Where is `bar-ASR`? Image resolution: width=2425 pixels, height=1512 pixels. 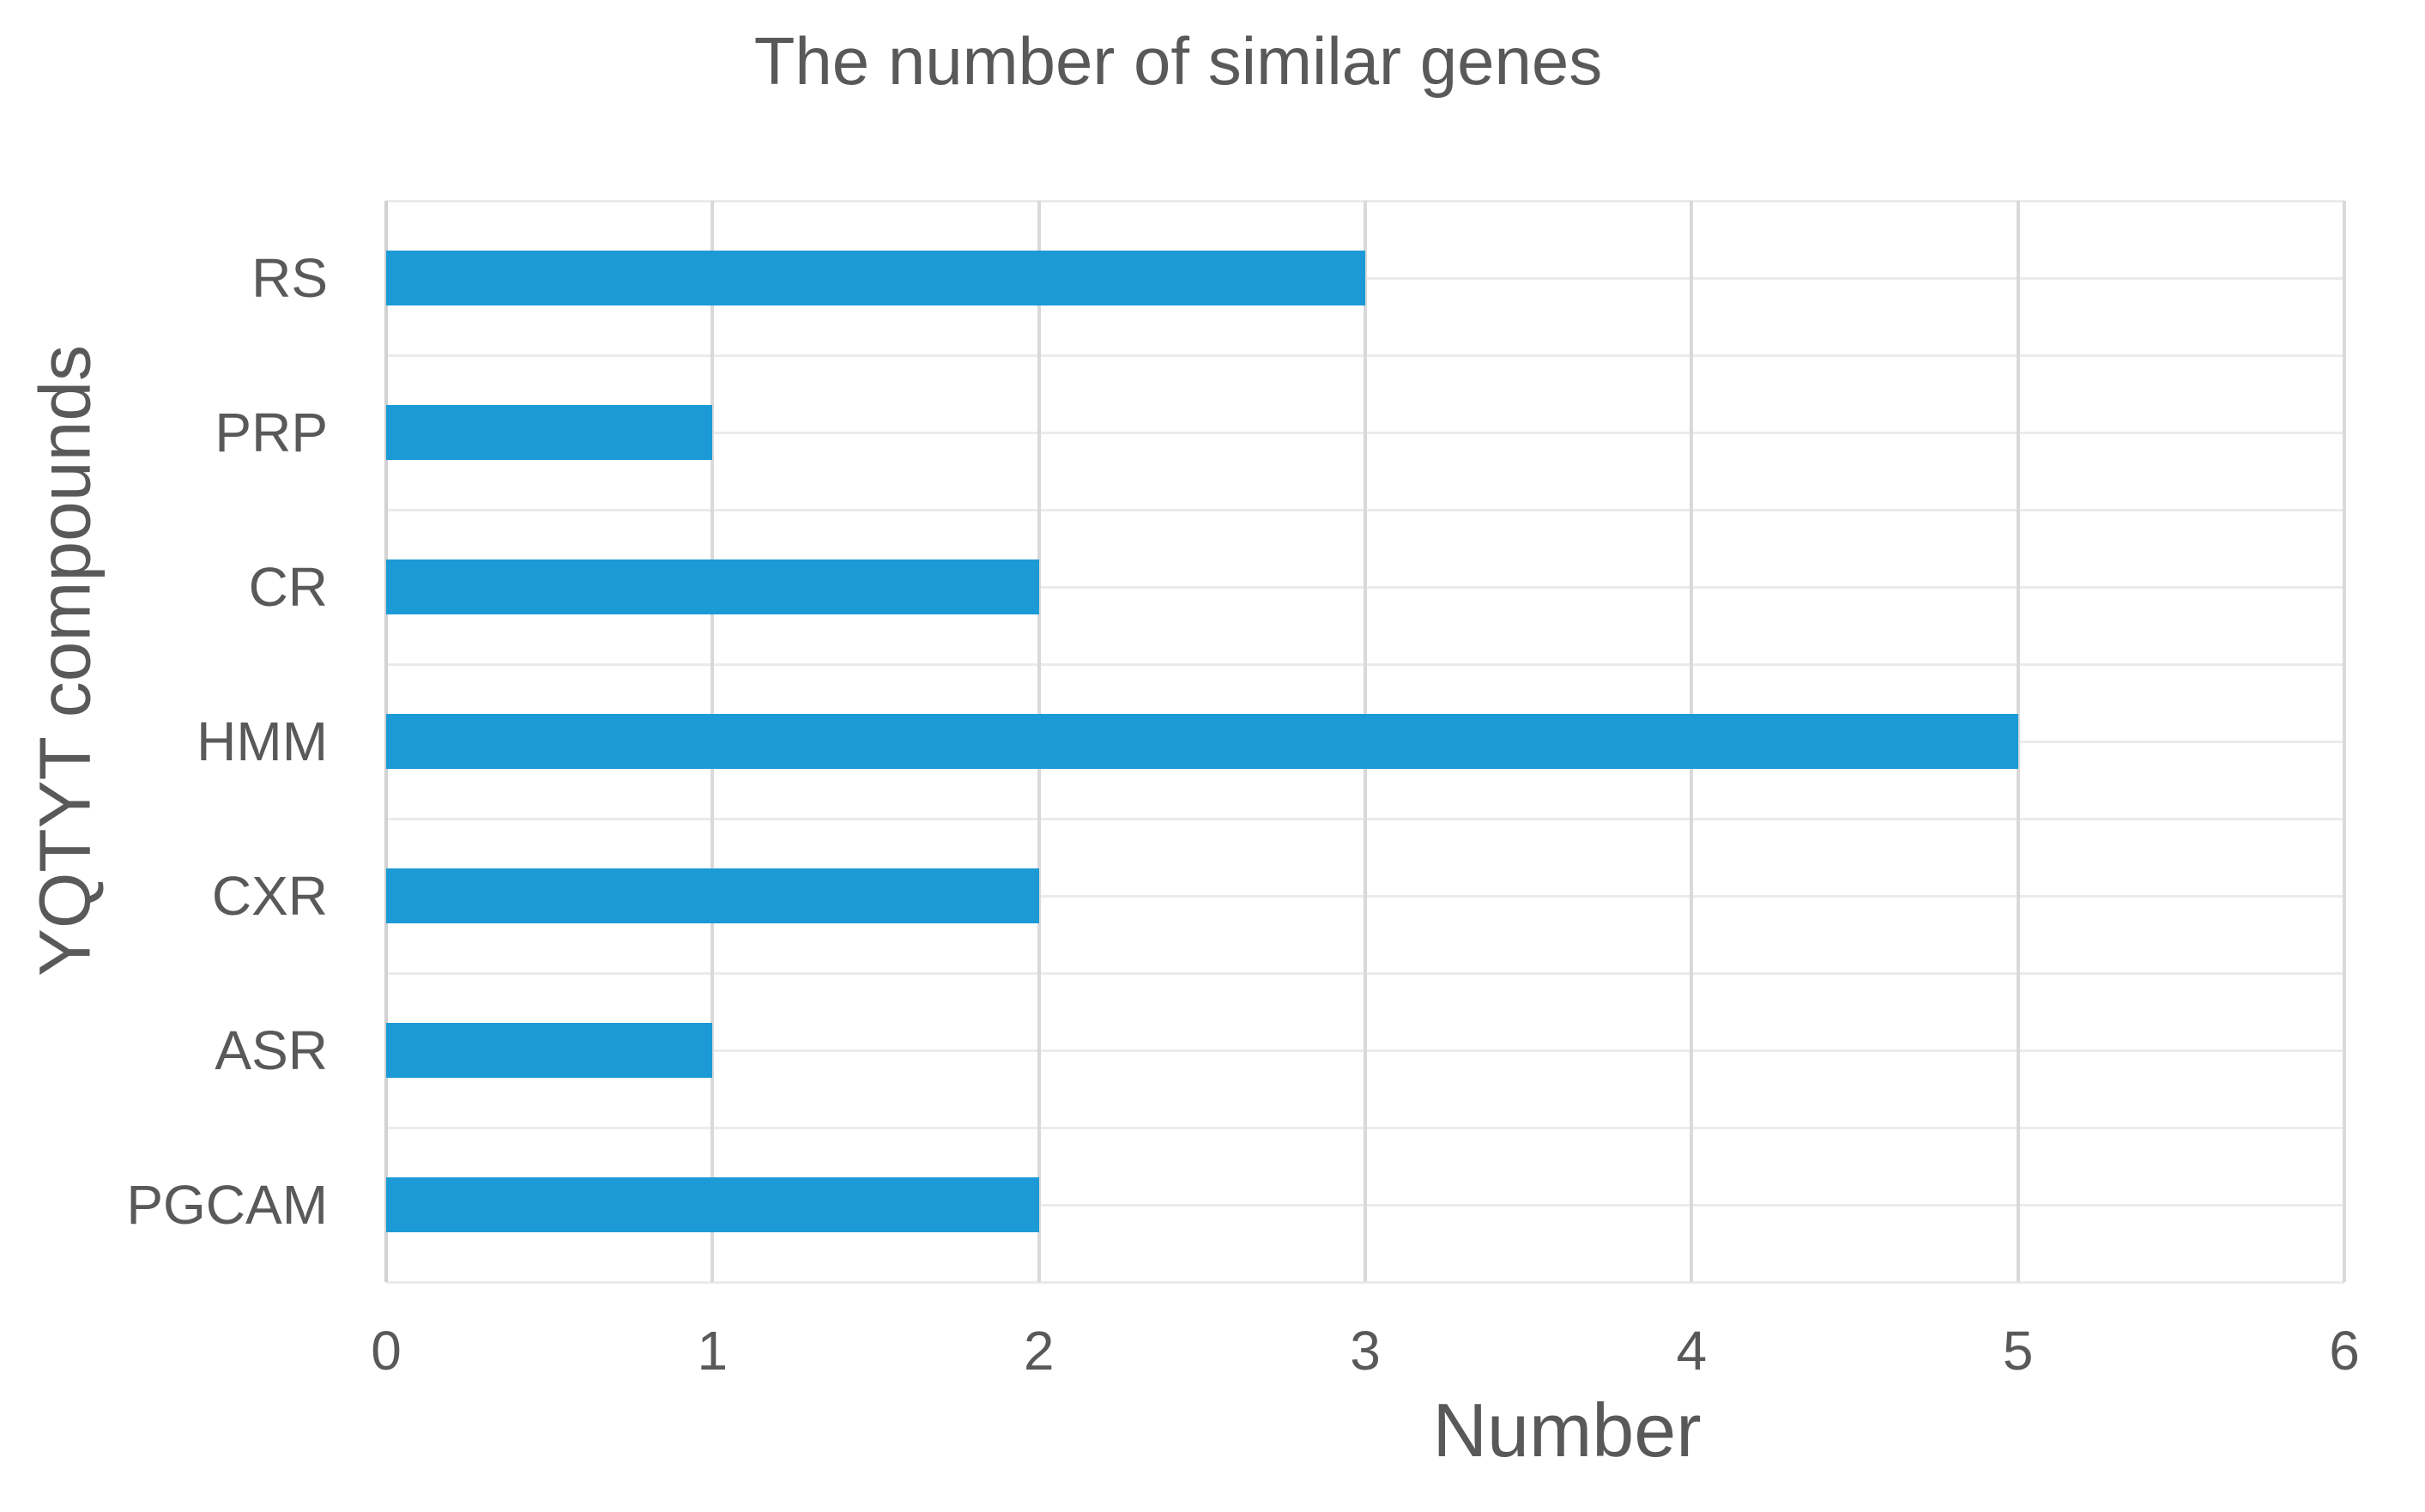
bar-ASR is located at coordinates (549, 1050).